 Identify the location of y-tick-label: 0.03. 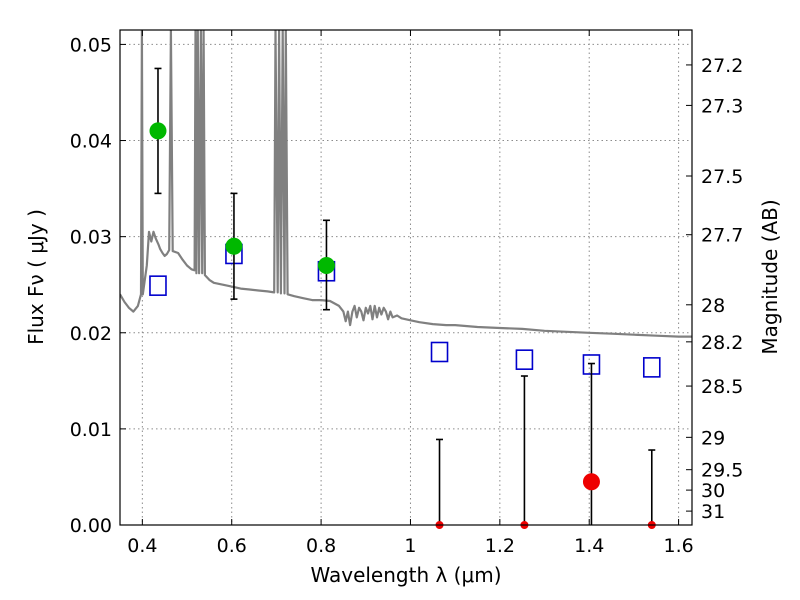
(91, 238).